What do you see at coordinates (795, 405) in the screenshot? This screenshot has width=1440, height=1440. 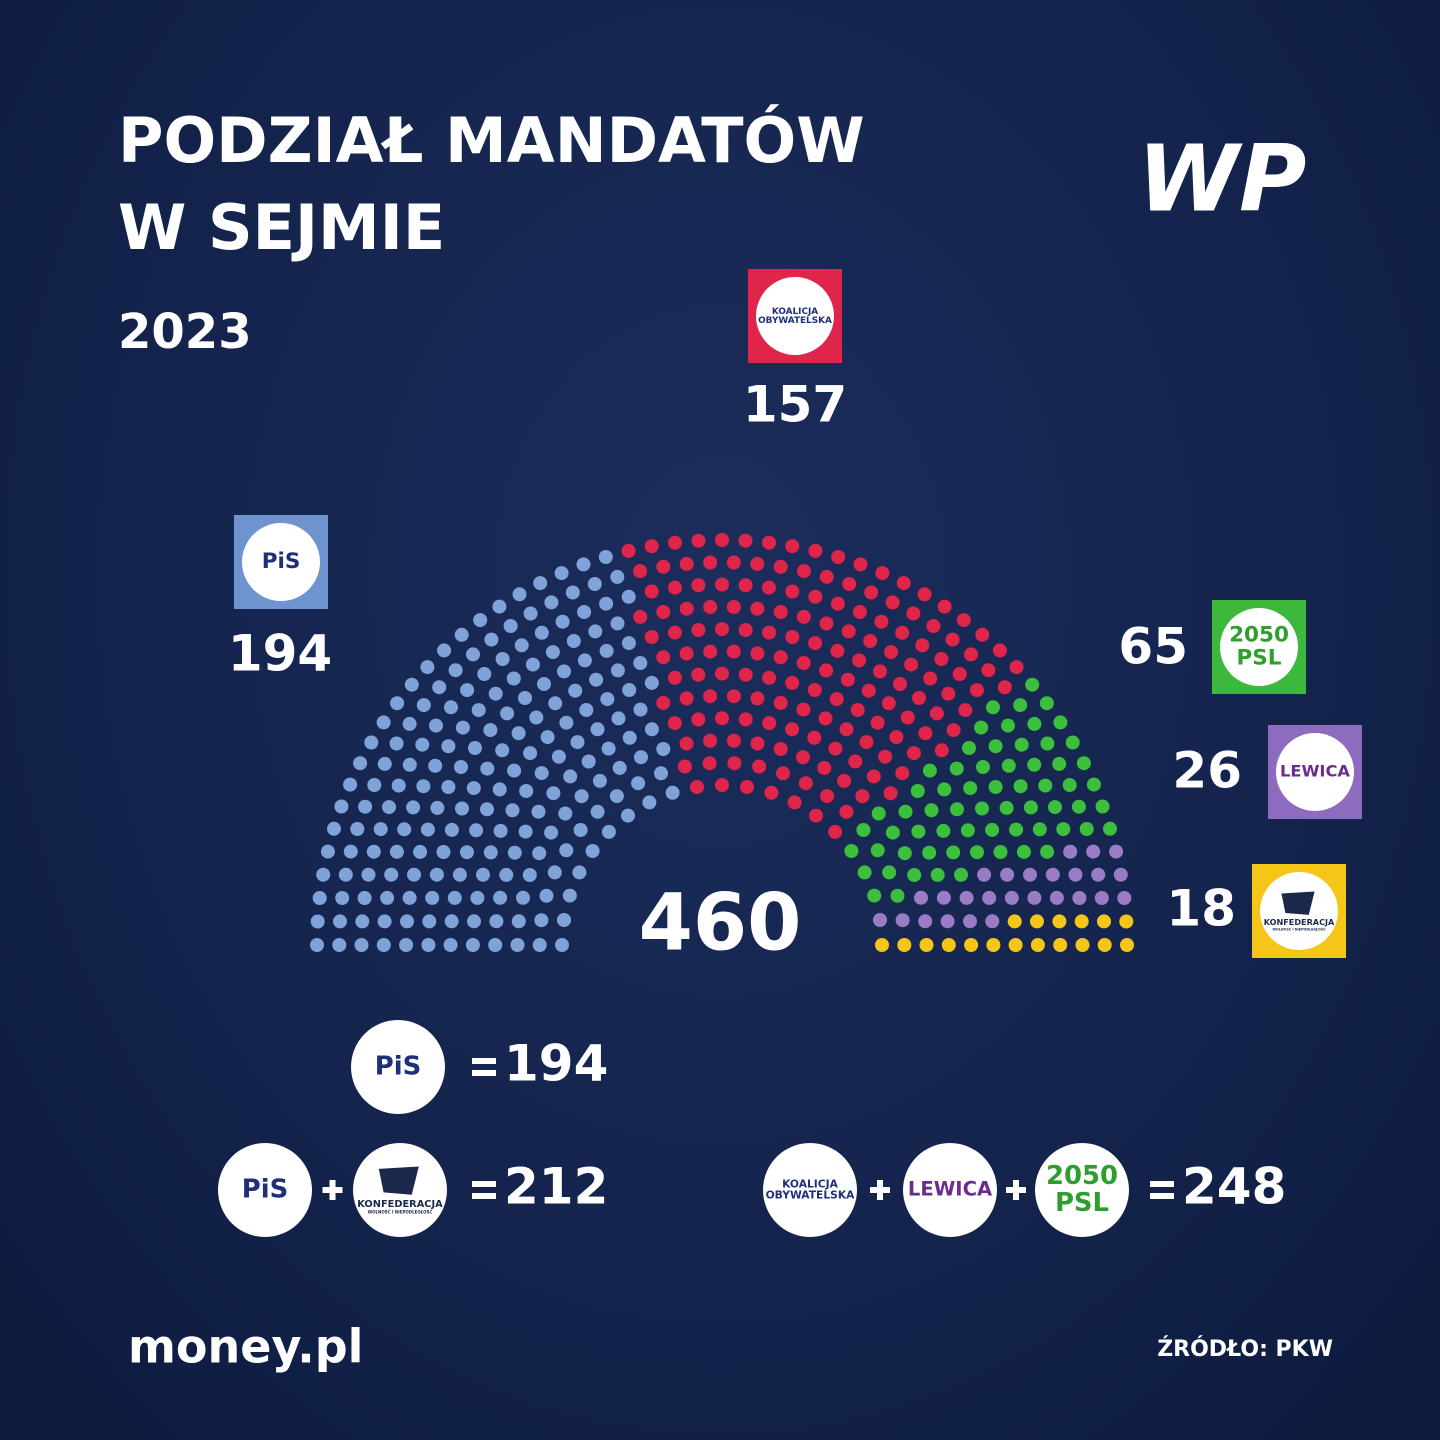 I see `party-seats: 157` at bounding box center [795, 405].